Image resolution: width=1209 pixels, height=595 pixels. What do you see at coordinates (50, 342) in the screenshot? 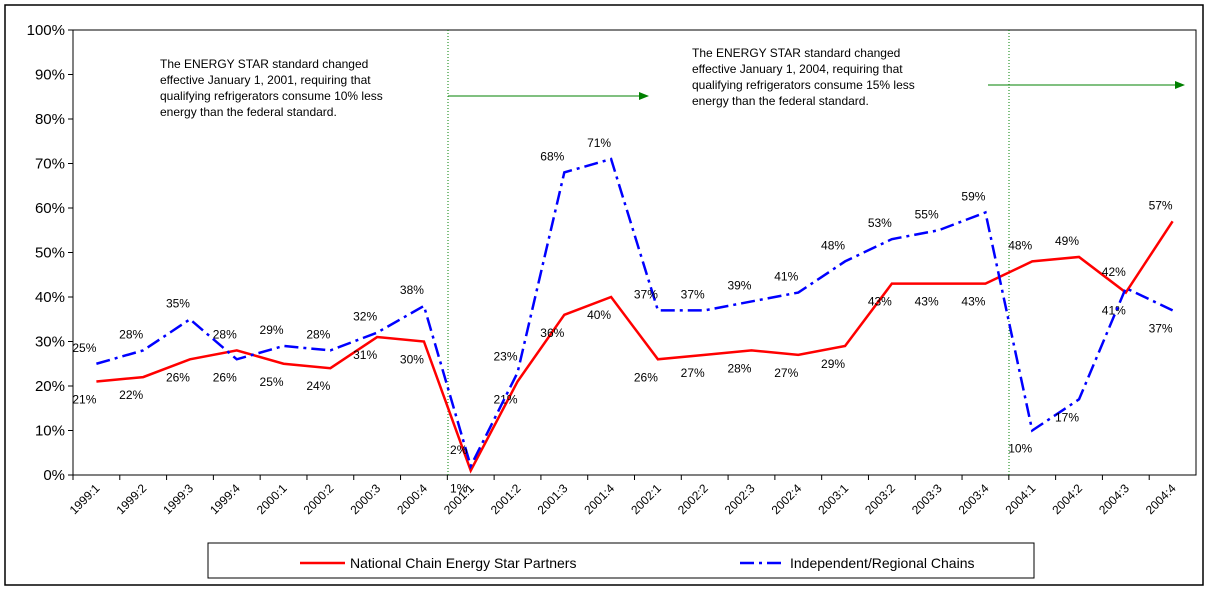
I see `y-tick-label: 30%` at bounding box center [50, 342].